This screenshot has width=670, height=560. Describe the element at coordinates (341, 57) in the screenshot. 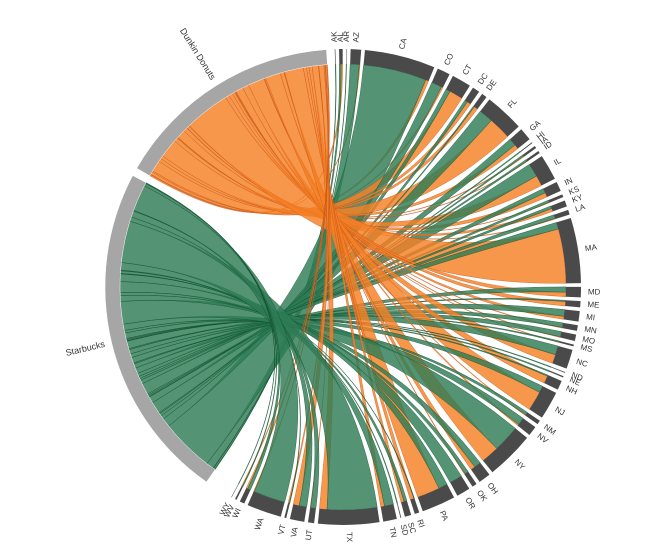

I see `arc-al` at that location.